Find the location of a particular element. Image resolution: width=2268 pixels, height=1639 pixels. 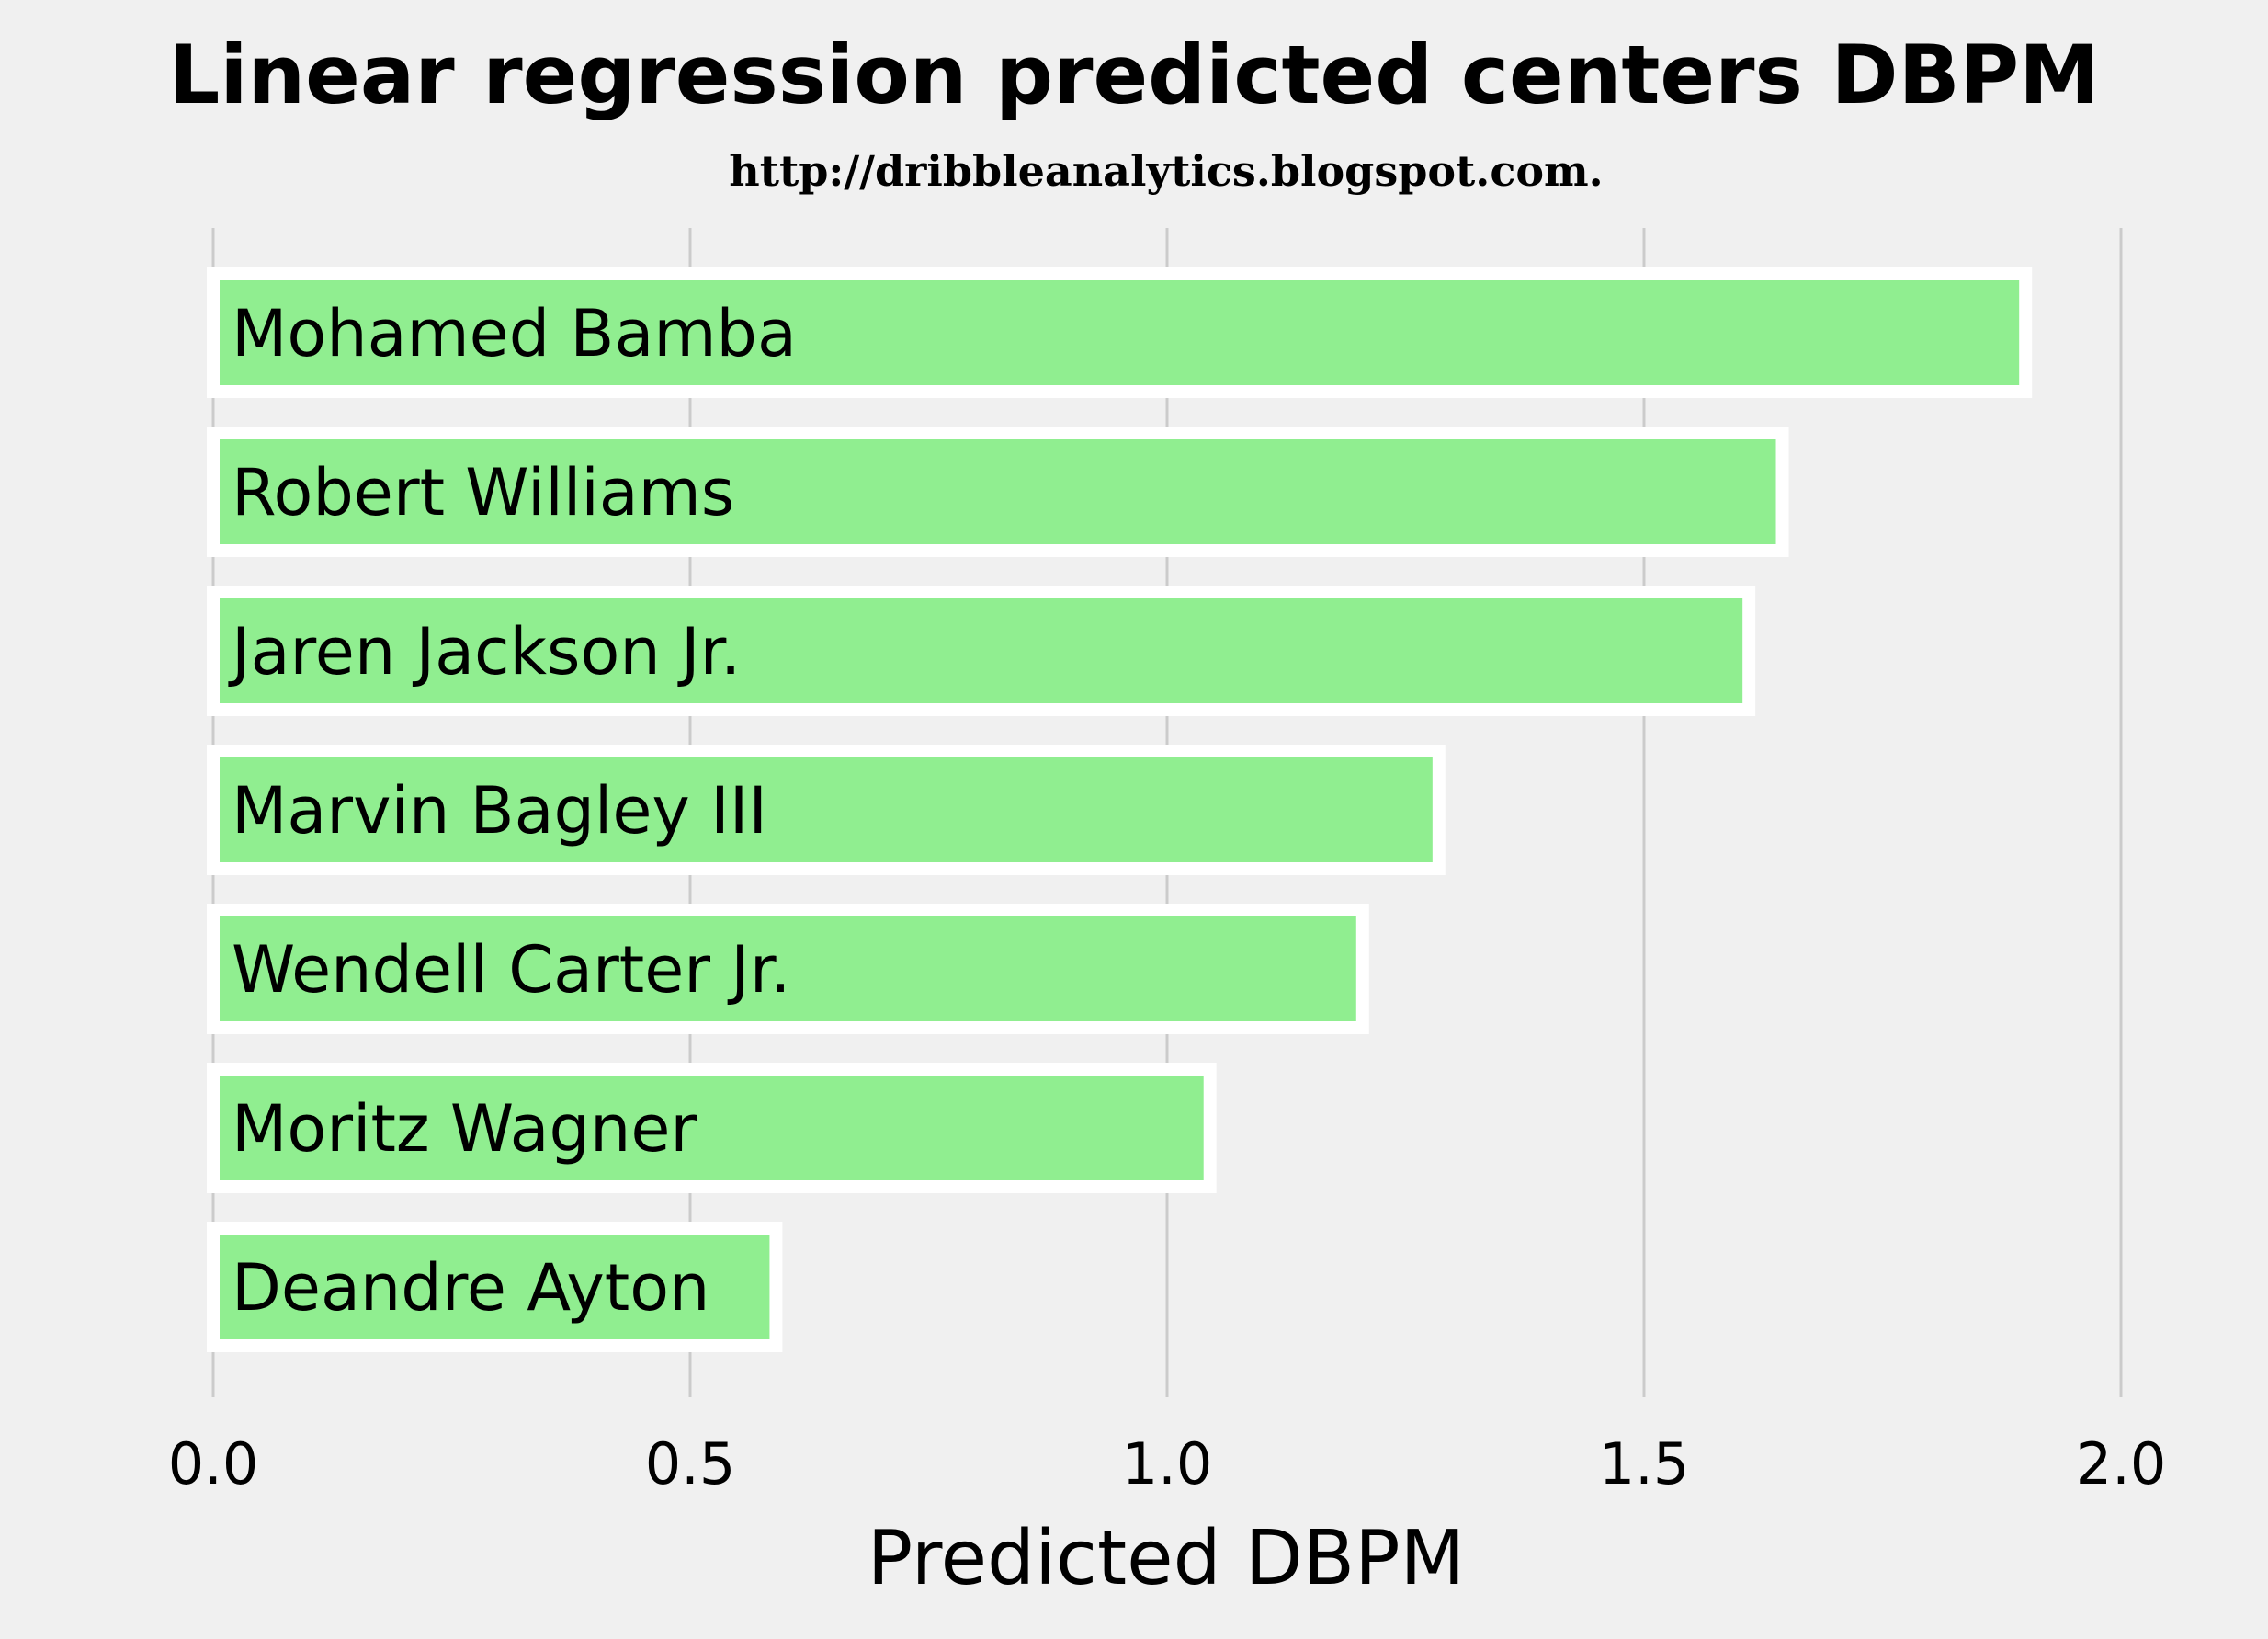

bar-label: Jaren Jackson Jr. is located at coordinates (484, 651).